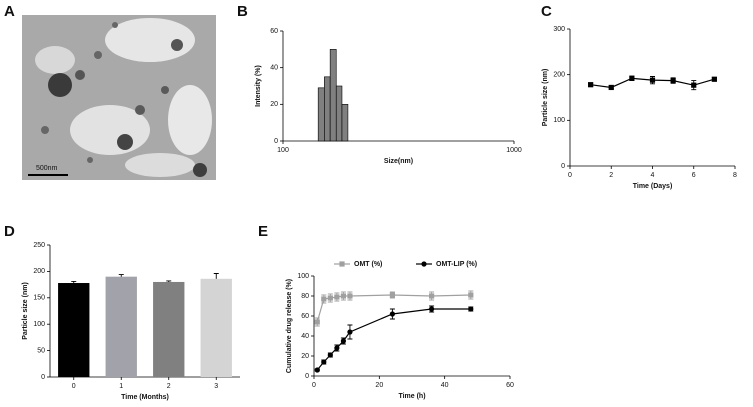  I want to click on y-tick-label: 80, so click(305, 296).